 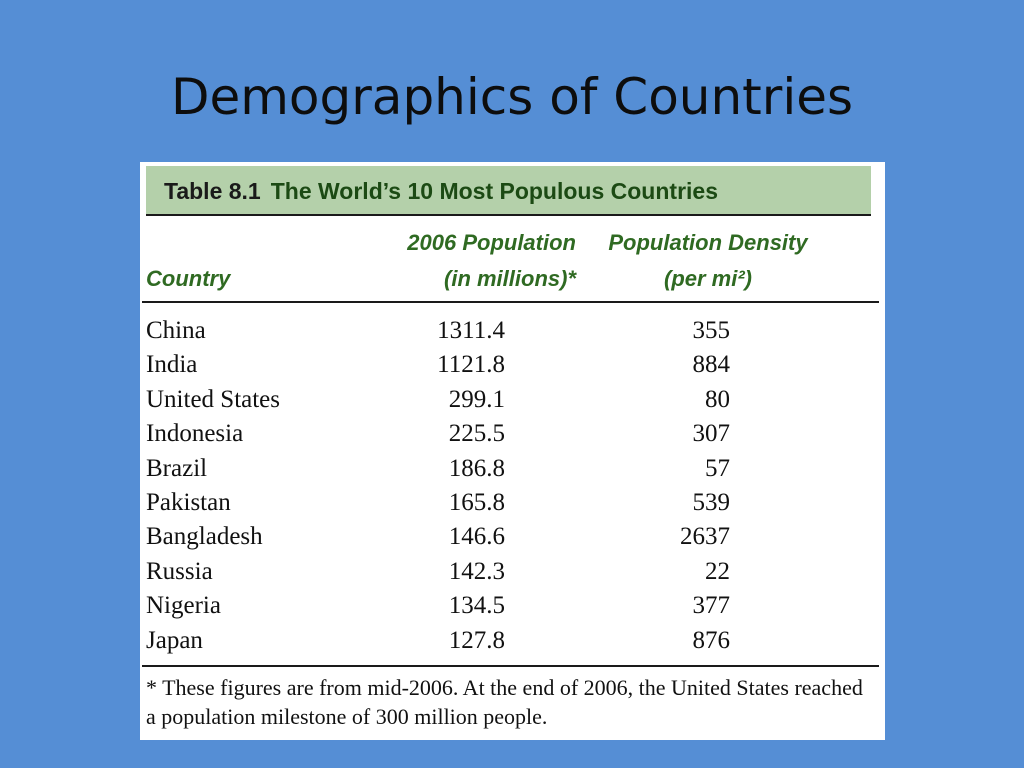 What do you see at coordinates (512, 537) in the screenshot?
I see `table-row: Bangladesh 146.6 2637` at bounding box center [512, 537].